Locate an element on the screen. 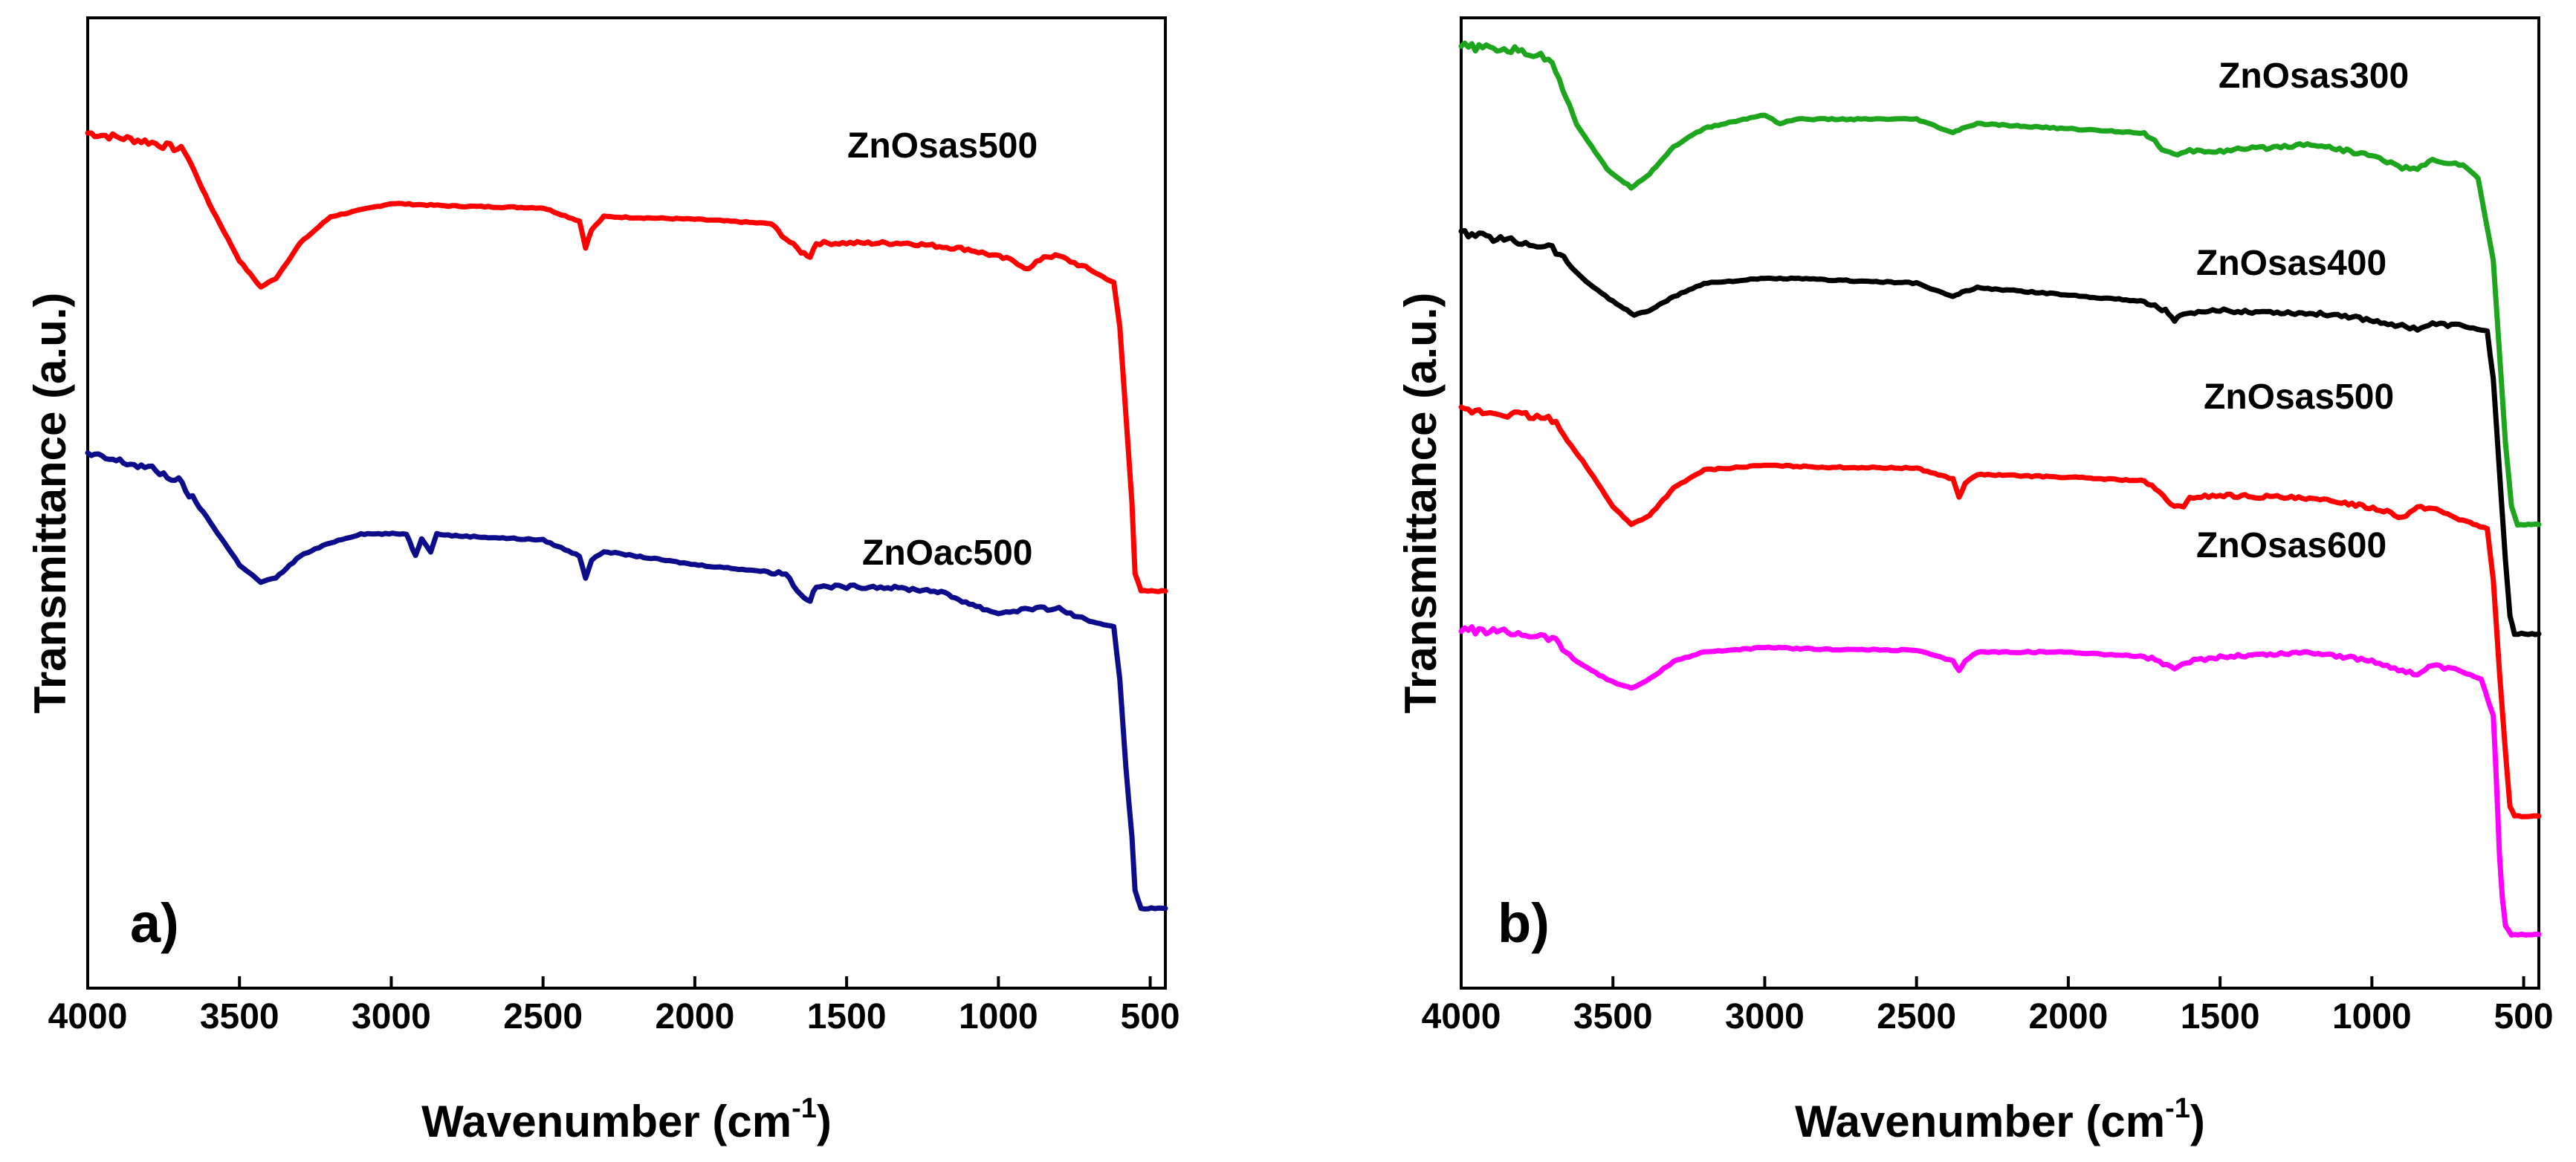  series-label-znosas500-a: ZnOsas500 is located at coordinates (942, 146).